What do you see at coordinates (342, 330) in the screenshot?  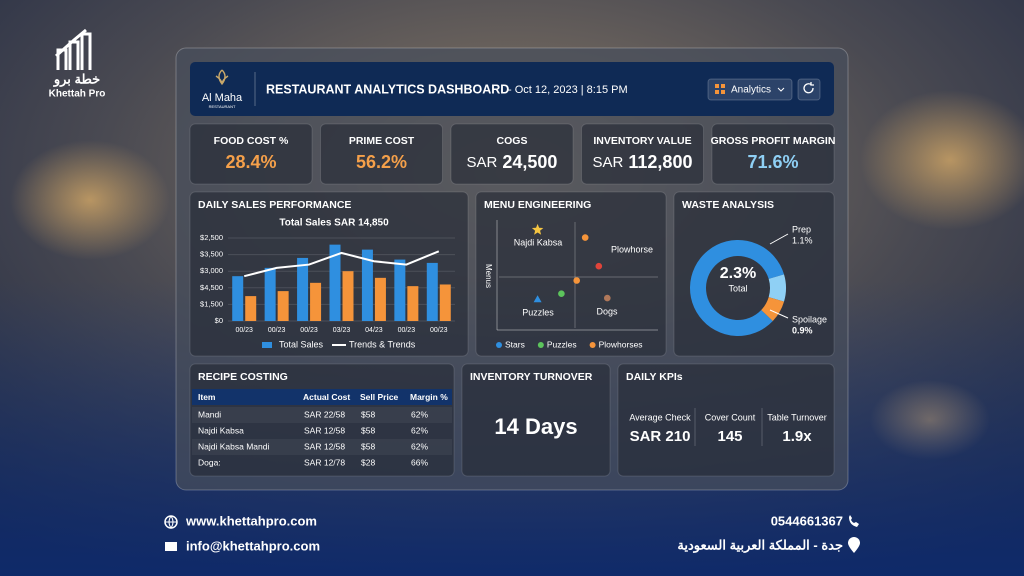 I see `x-tick-label: 03/23` at bounding box center [342, 330].